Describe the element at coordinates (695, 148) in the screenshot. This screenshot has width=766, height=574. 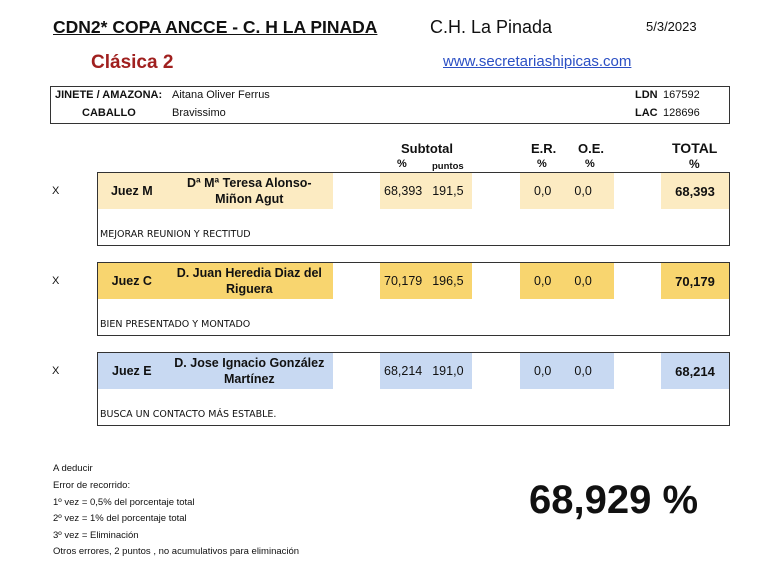
I see `total-header: TOTAL` at that location.